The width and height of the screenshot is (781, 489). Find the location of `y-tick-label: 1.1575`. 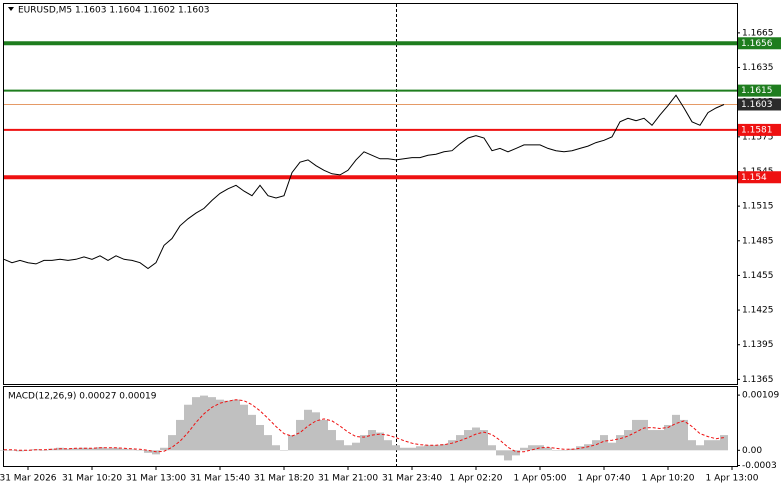

y-tick-label: 1.1575 is located at coordinates (758, 137).